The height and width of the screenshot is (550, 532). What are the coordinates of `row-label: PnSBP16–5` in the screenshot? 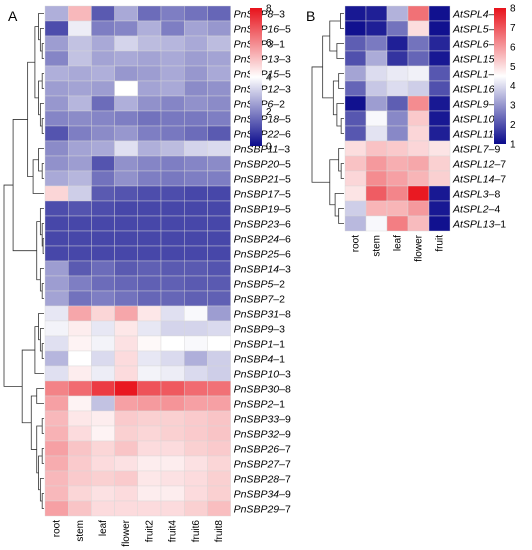 It's located at (262, 29).